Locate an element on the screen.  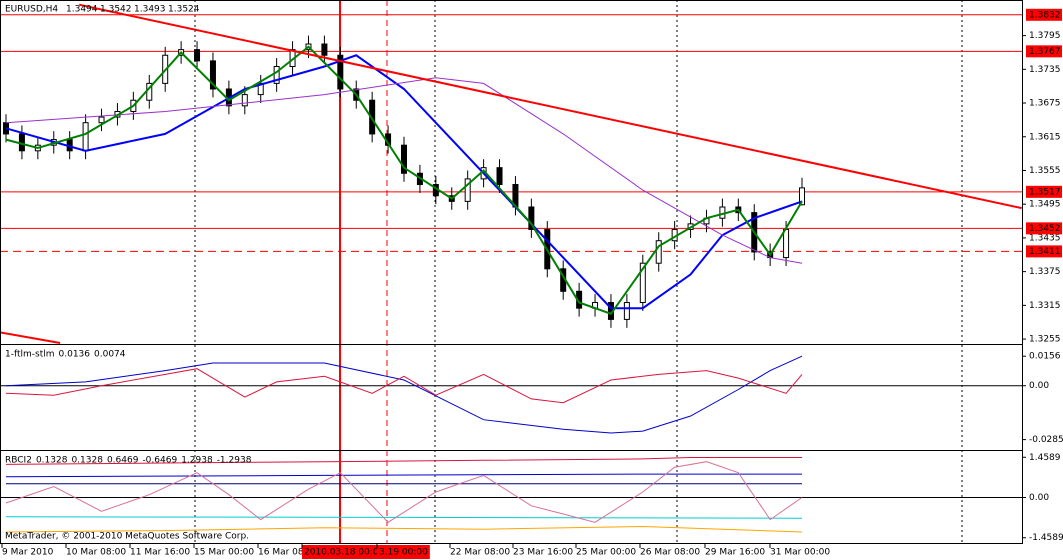
y-tick-label: 1.3315 is located at coordinates (1045, 306).